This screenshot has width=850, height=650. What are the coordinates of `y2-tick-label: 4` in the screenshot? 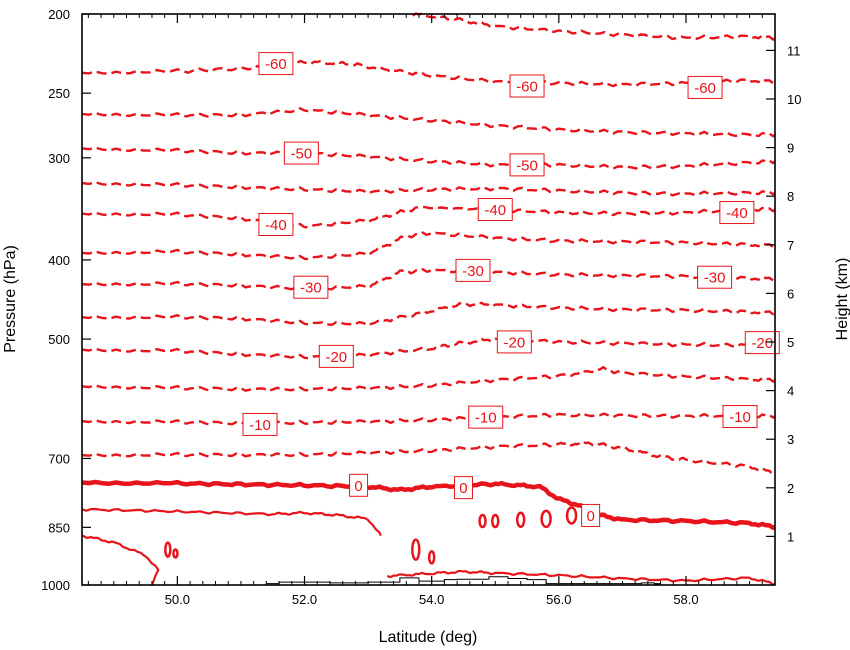 It's located at (790, 391).